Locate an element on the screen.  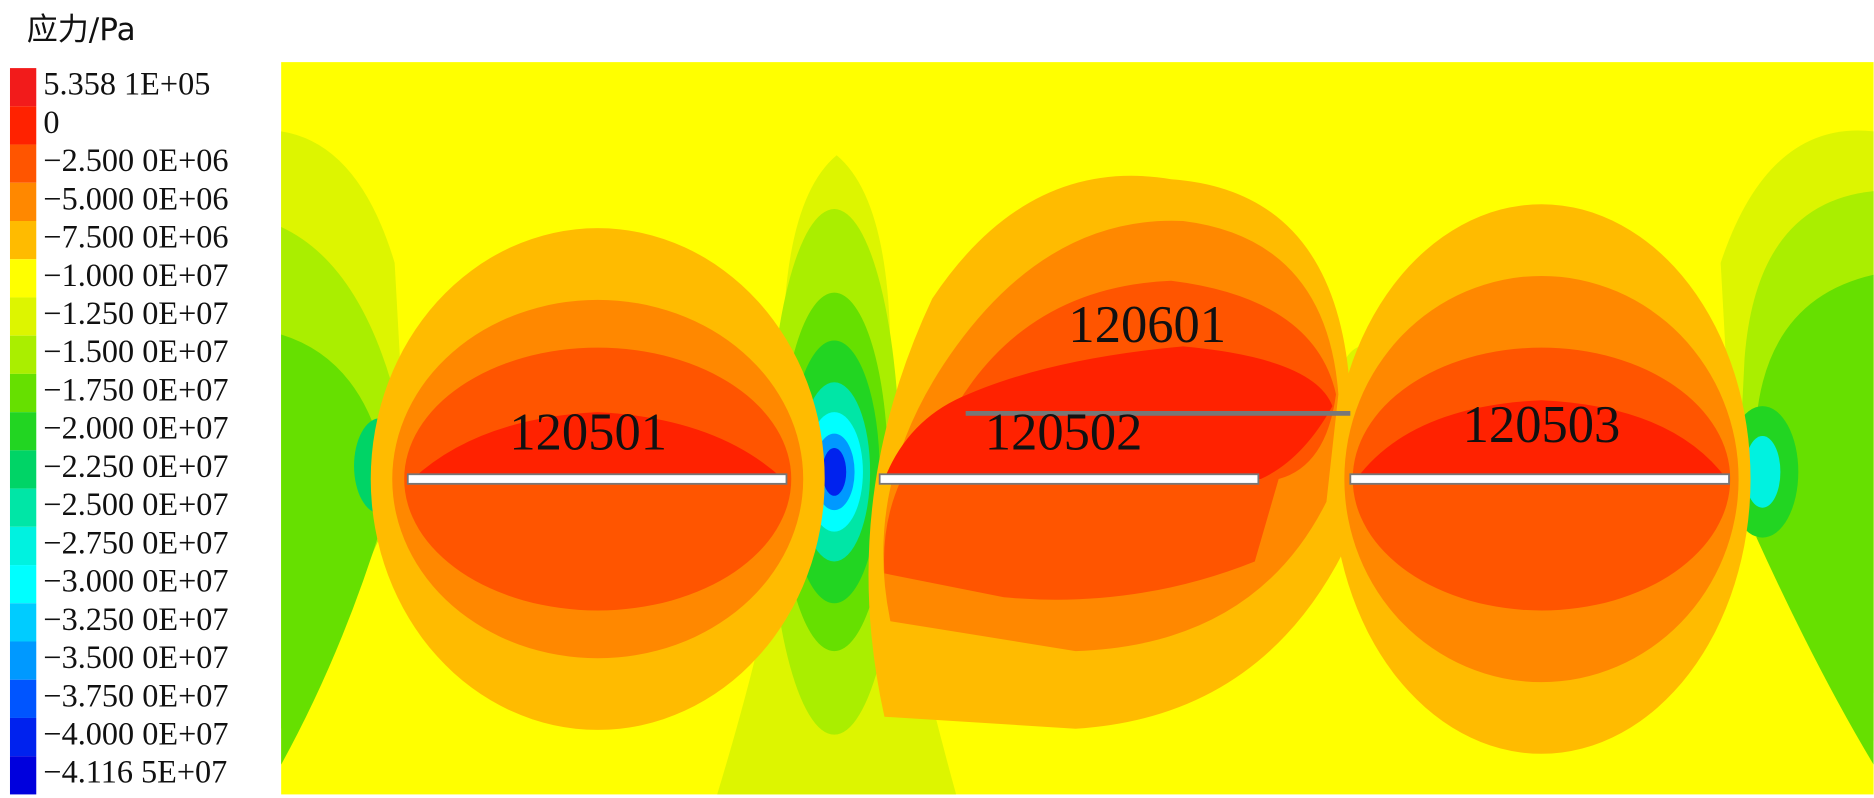
panel-label: 120501 is located at coordinates (588, 432).